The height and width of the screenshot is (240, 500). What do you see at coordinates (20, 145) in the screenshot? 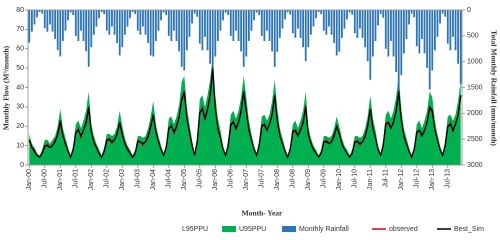
I see `y-tick-label: 10` at bounding box center [20, 145].